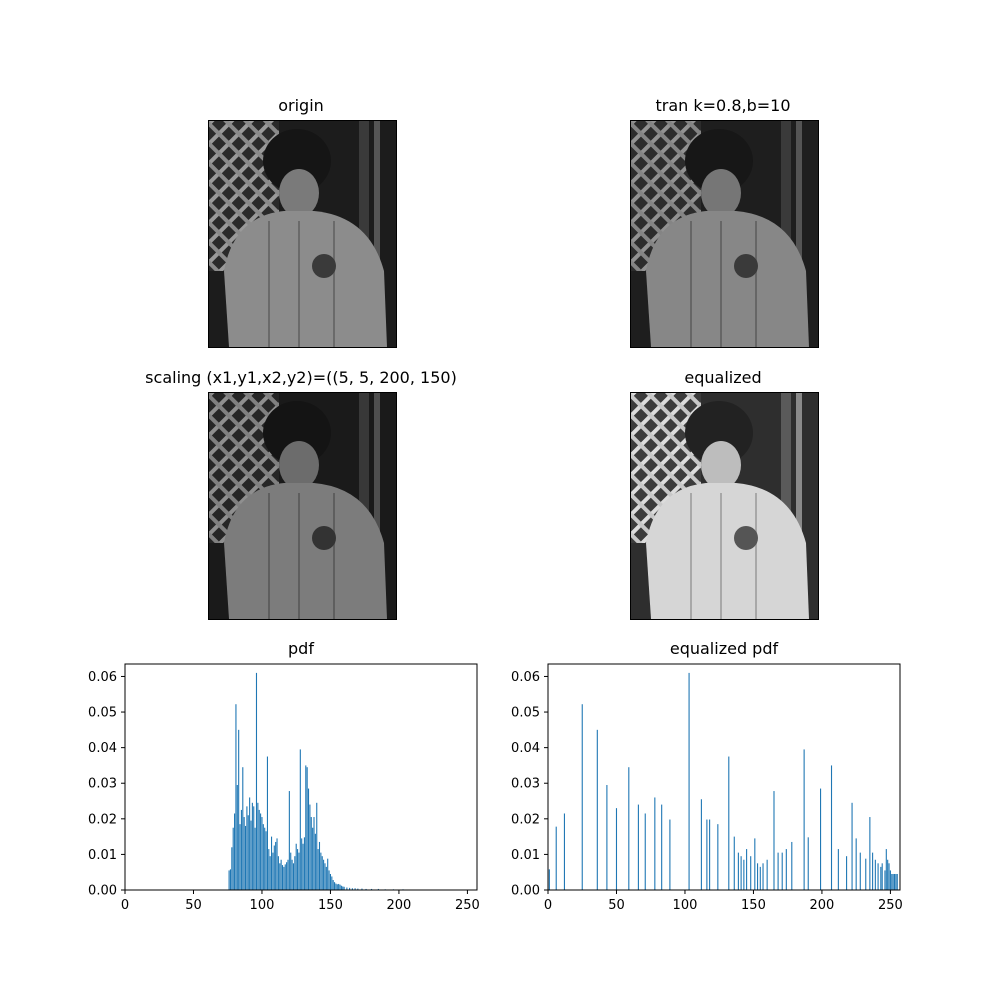 This screenshot has width=1000, height=1000. What do you see at coordinates (723, 105) in the screenshot?
I see `tran-title: tran k=0.8,b=10` at bounding box center [723, 105].